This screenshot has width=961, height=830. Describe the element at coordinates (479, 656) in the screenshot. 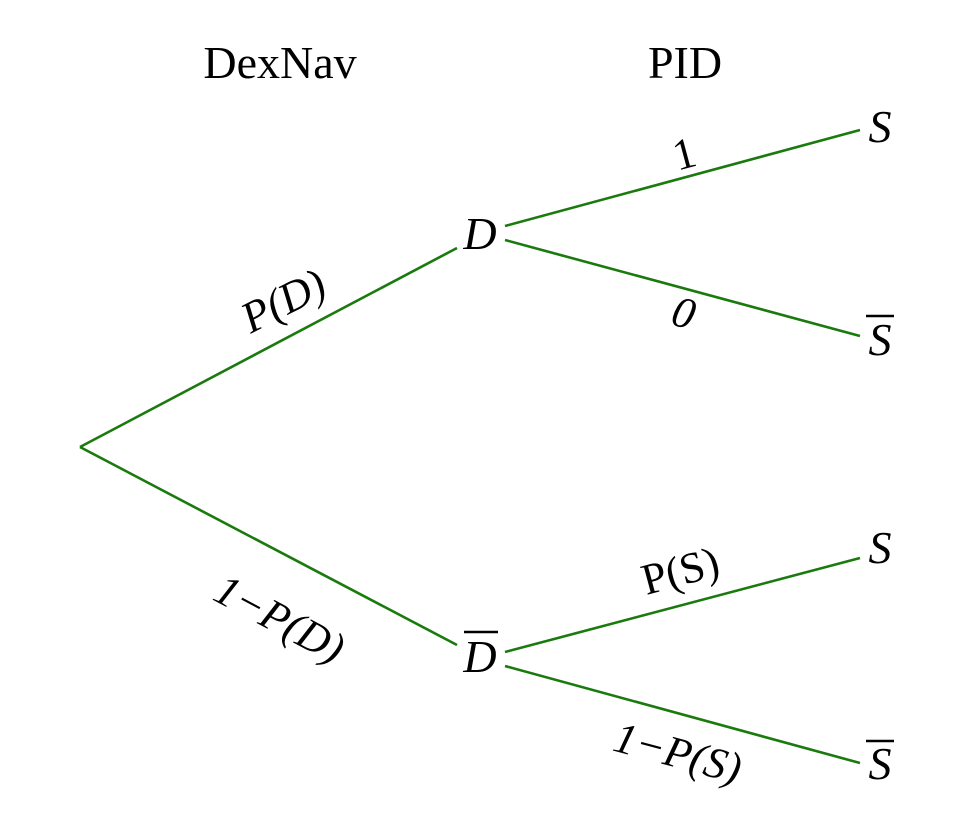

I see `node-not-d: D` at that location.